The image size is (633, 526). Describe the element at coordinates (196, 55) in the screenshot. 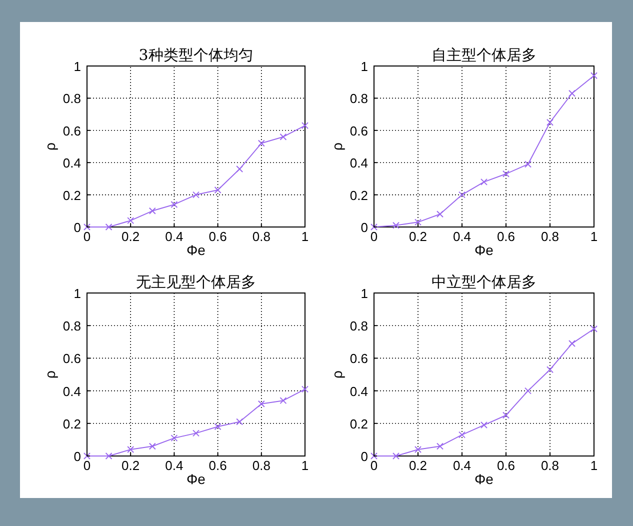

I see `chart-title: 3种类型个体均匀` at that location.